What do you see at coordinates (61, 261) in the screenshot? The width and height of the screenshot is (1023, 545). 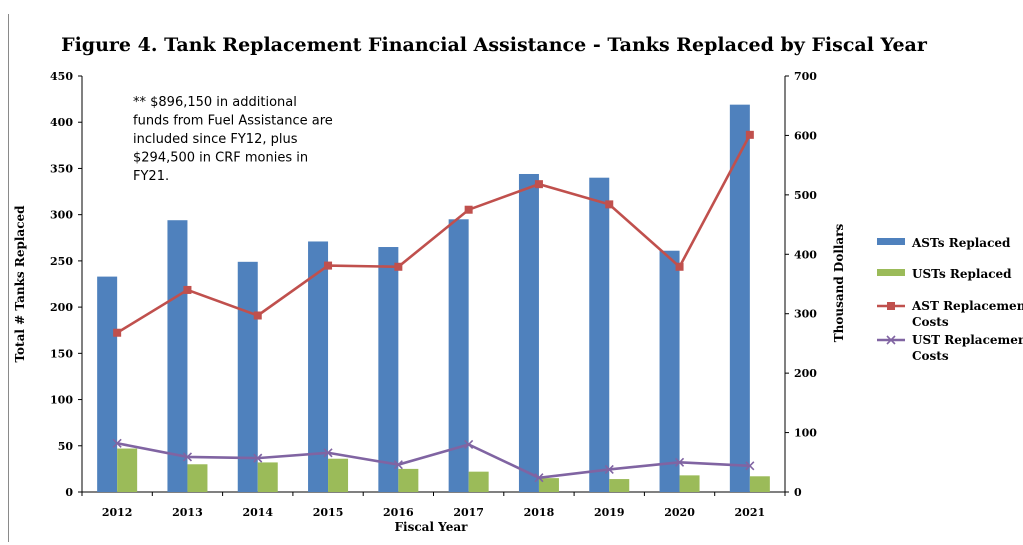 I see `y-tick-label: 250` at bounding box center [61, 261].